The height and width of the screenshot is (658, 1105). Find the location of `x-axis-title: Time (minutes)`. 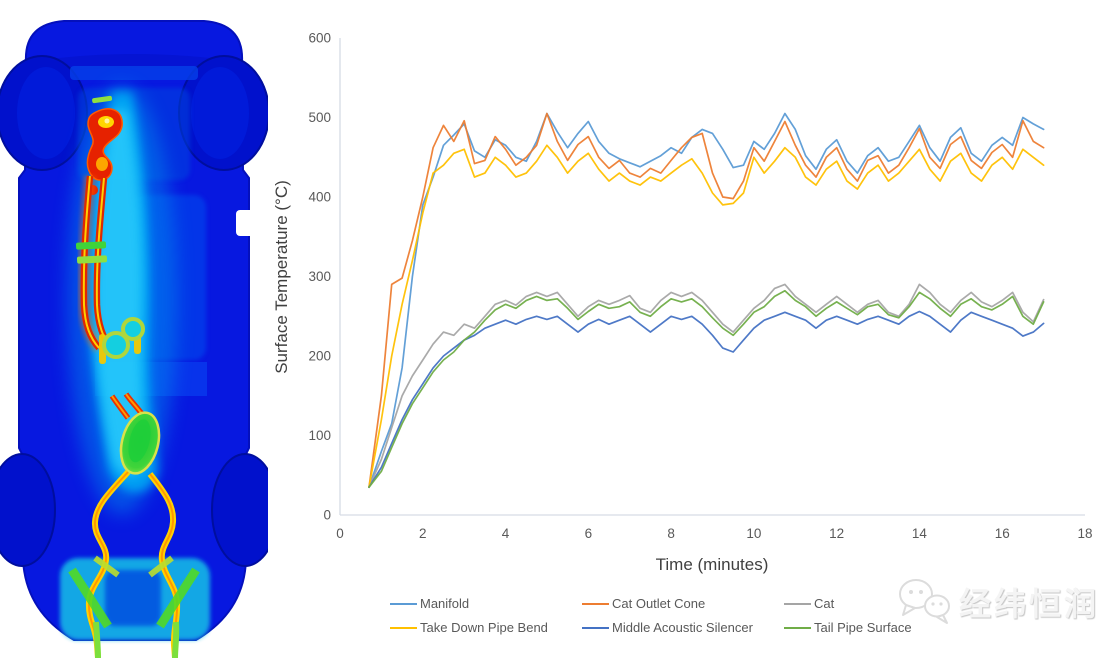

x-axis-title: Time (minutes) is located at coordinates (712, 564).